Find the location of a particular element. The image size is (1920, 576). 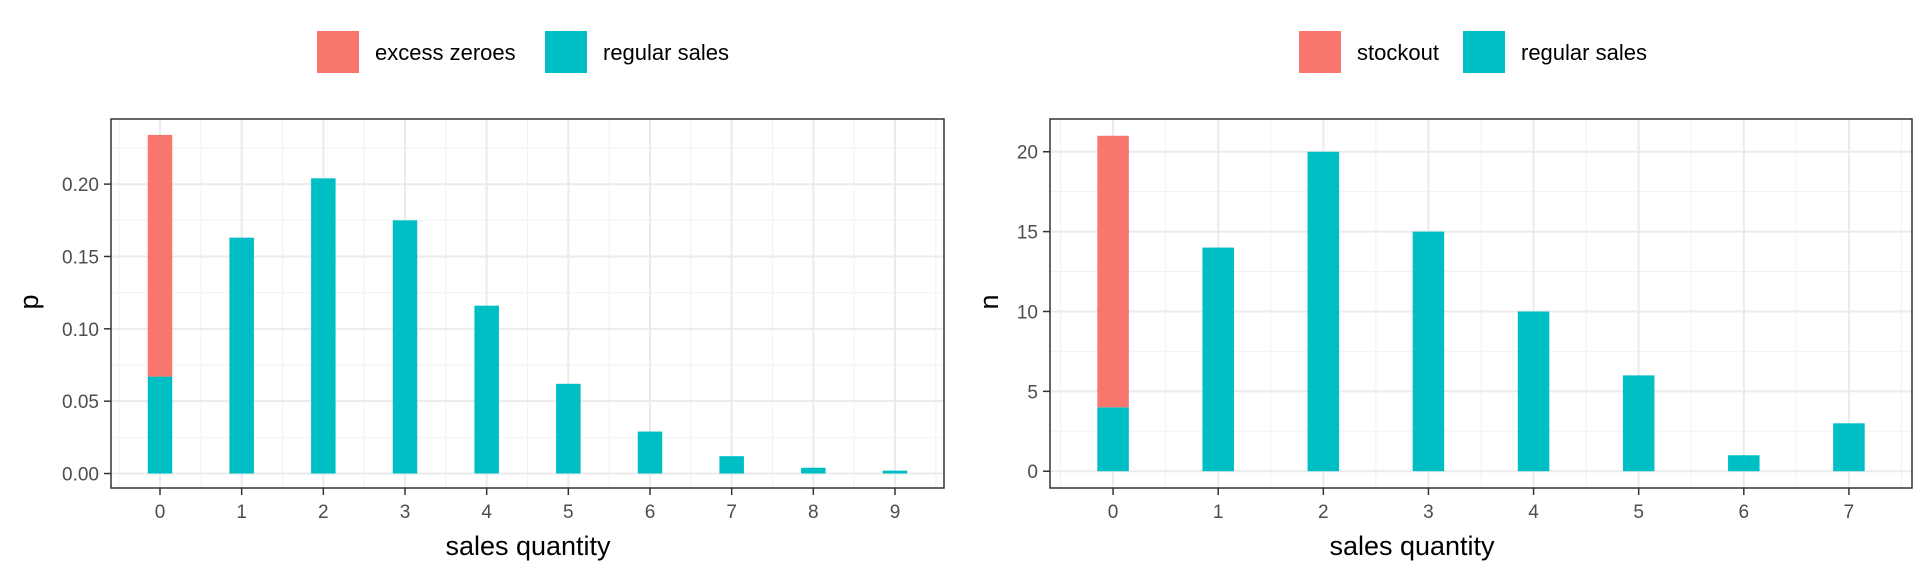

legend-label-stockout: stockout is located at coordinates (1398, 52).